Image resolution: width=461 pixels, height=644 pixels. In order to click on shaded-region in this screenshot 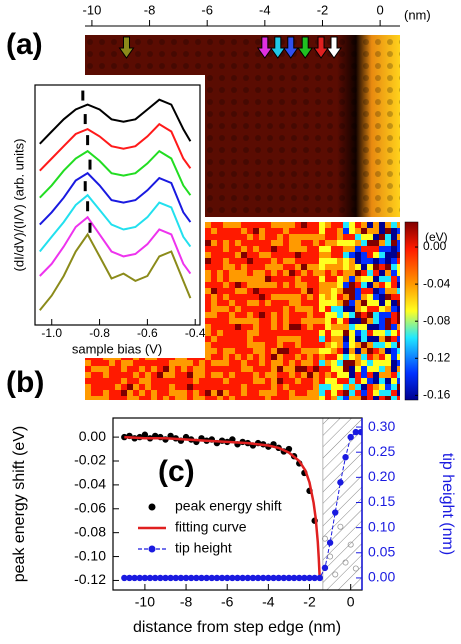, I will do `click(342, 504)`.